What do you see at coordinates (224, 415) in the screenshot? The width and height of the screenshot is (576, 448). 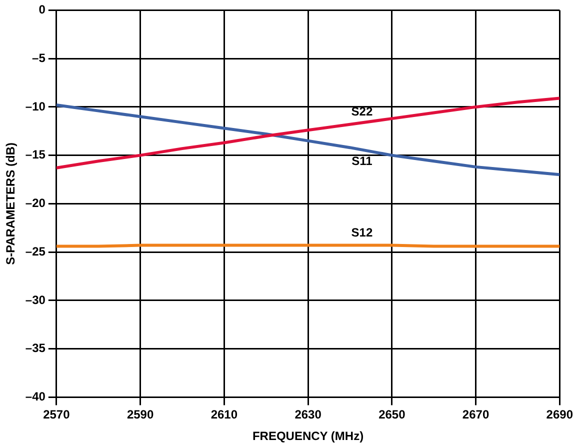 I see `x-tick-label: 2610` at bounding box center [224, 415].